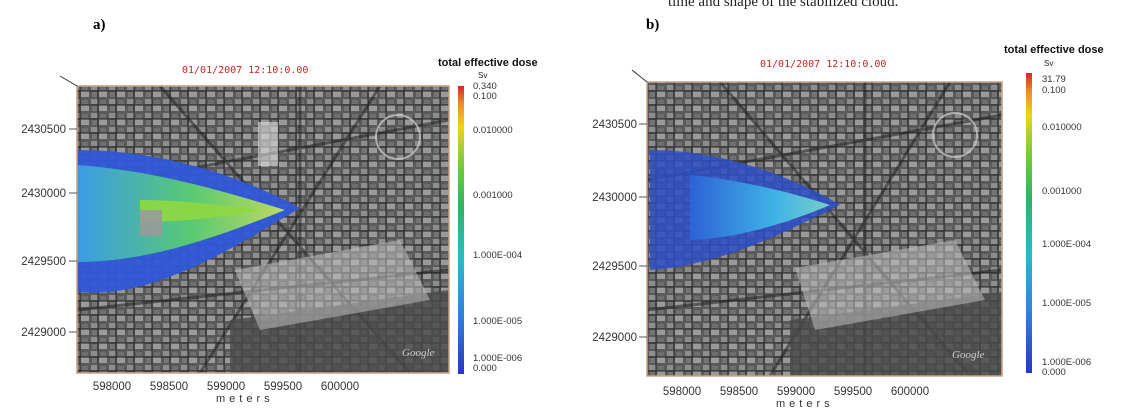 The width and height of the screenshot is (1121, 409). I want to click on caption-fragment: time and shape of the stabilized cloud., so click(783, 5).